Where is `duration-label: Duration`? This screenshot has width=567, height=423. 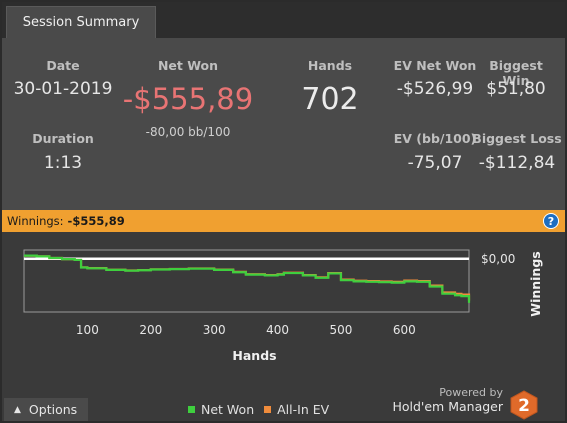 duration-label: Duration is located at coordinates (63, 138).